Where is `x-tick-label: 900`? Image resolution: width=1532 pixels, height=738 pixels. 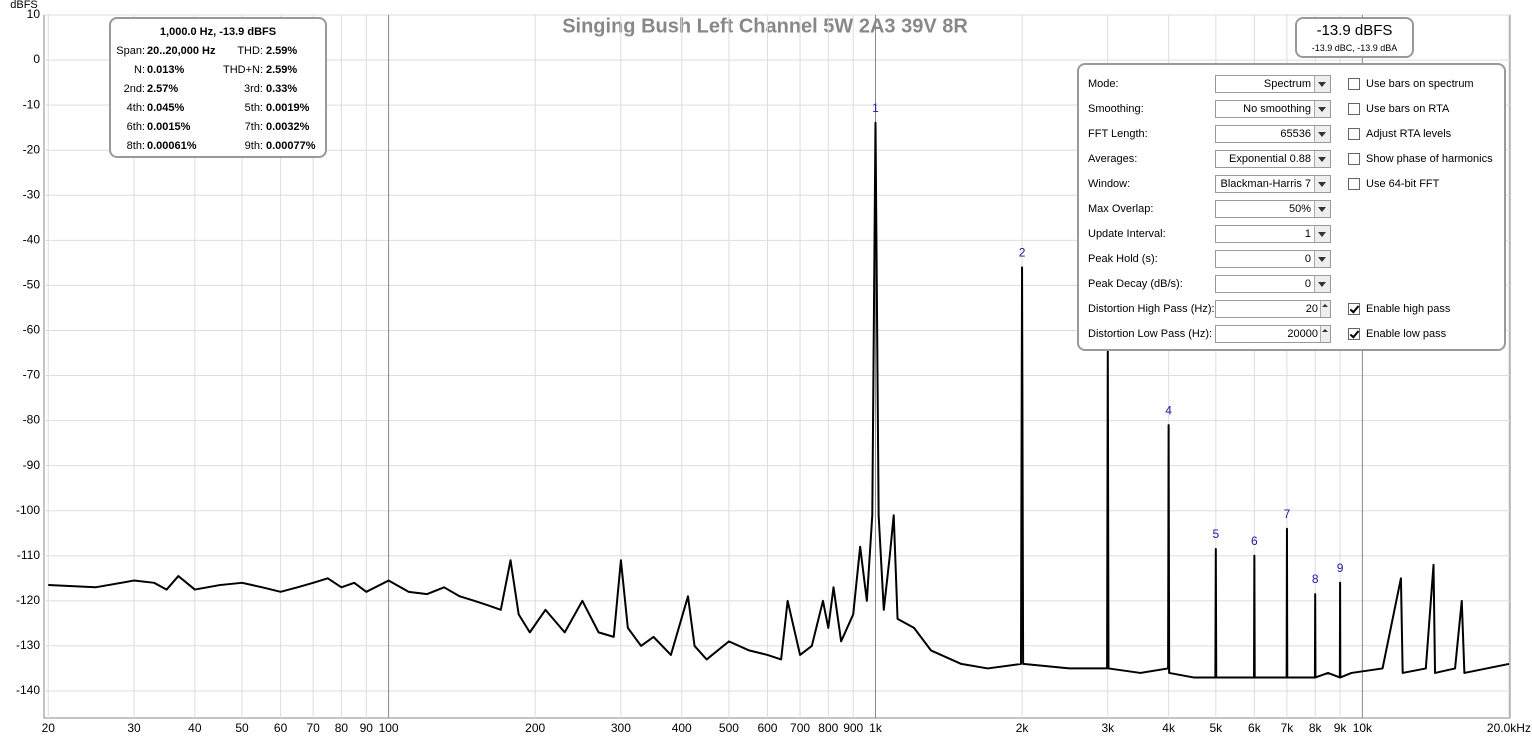 x-tick-label: 900 is located at coordinates (853, 728).